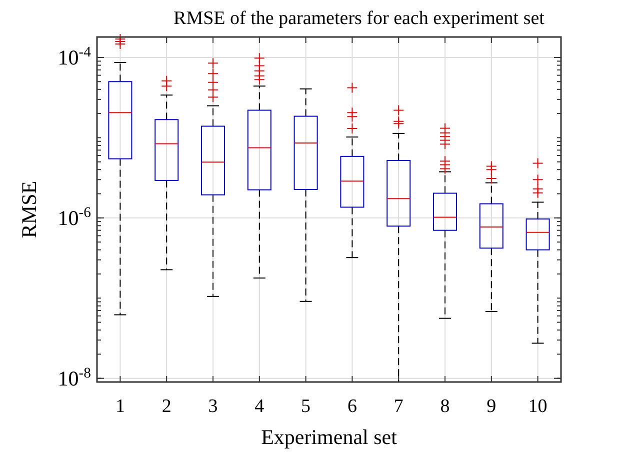 The height and width of the screenshot is (454, 627). I want to click on y-axis-title: RMSE, so click(29, 209).